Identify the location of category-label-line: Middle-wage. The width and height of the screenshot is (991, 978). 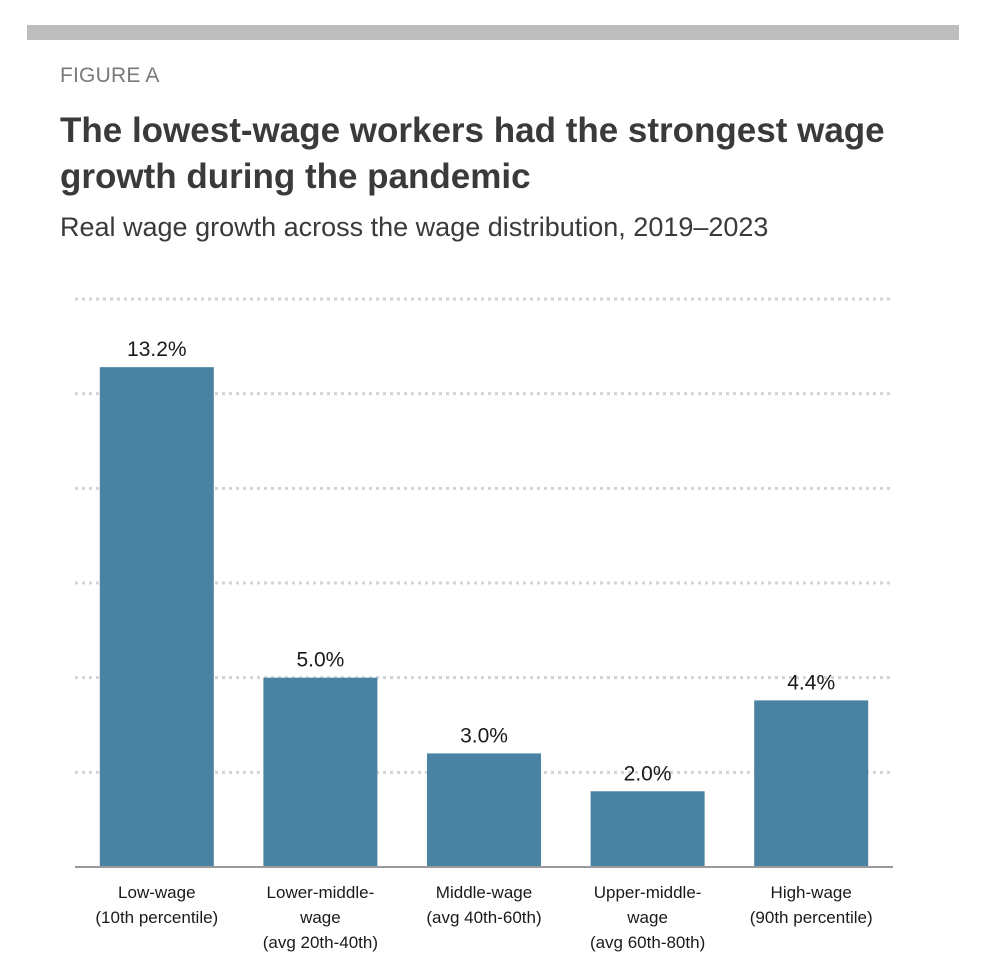
(484, 892).